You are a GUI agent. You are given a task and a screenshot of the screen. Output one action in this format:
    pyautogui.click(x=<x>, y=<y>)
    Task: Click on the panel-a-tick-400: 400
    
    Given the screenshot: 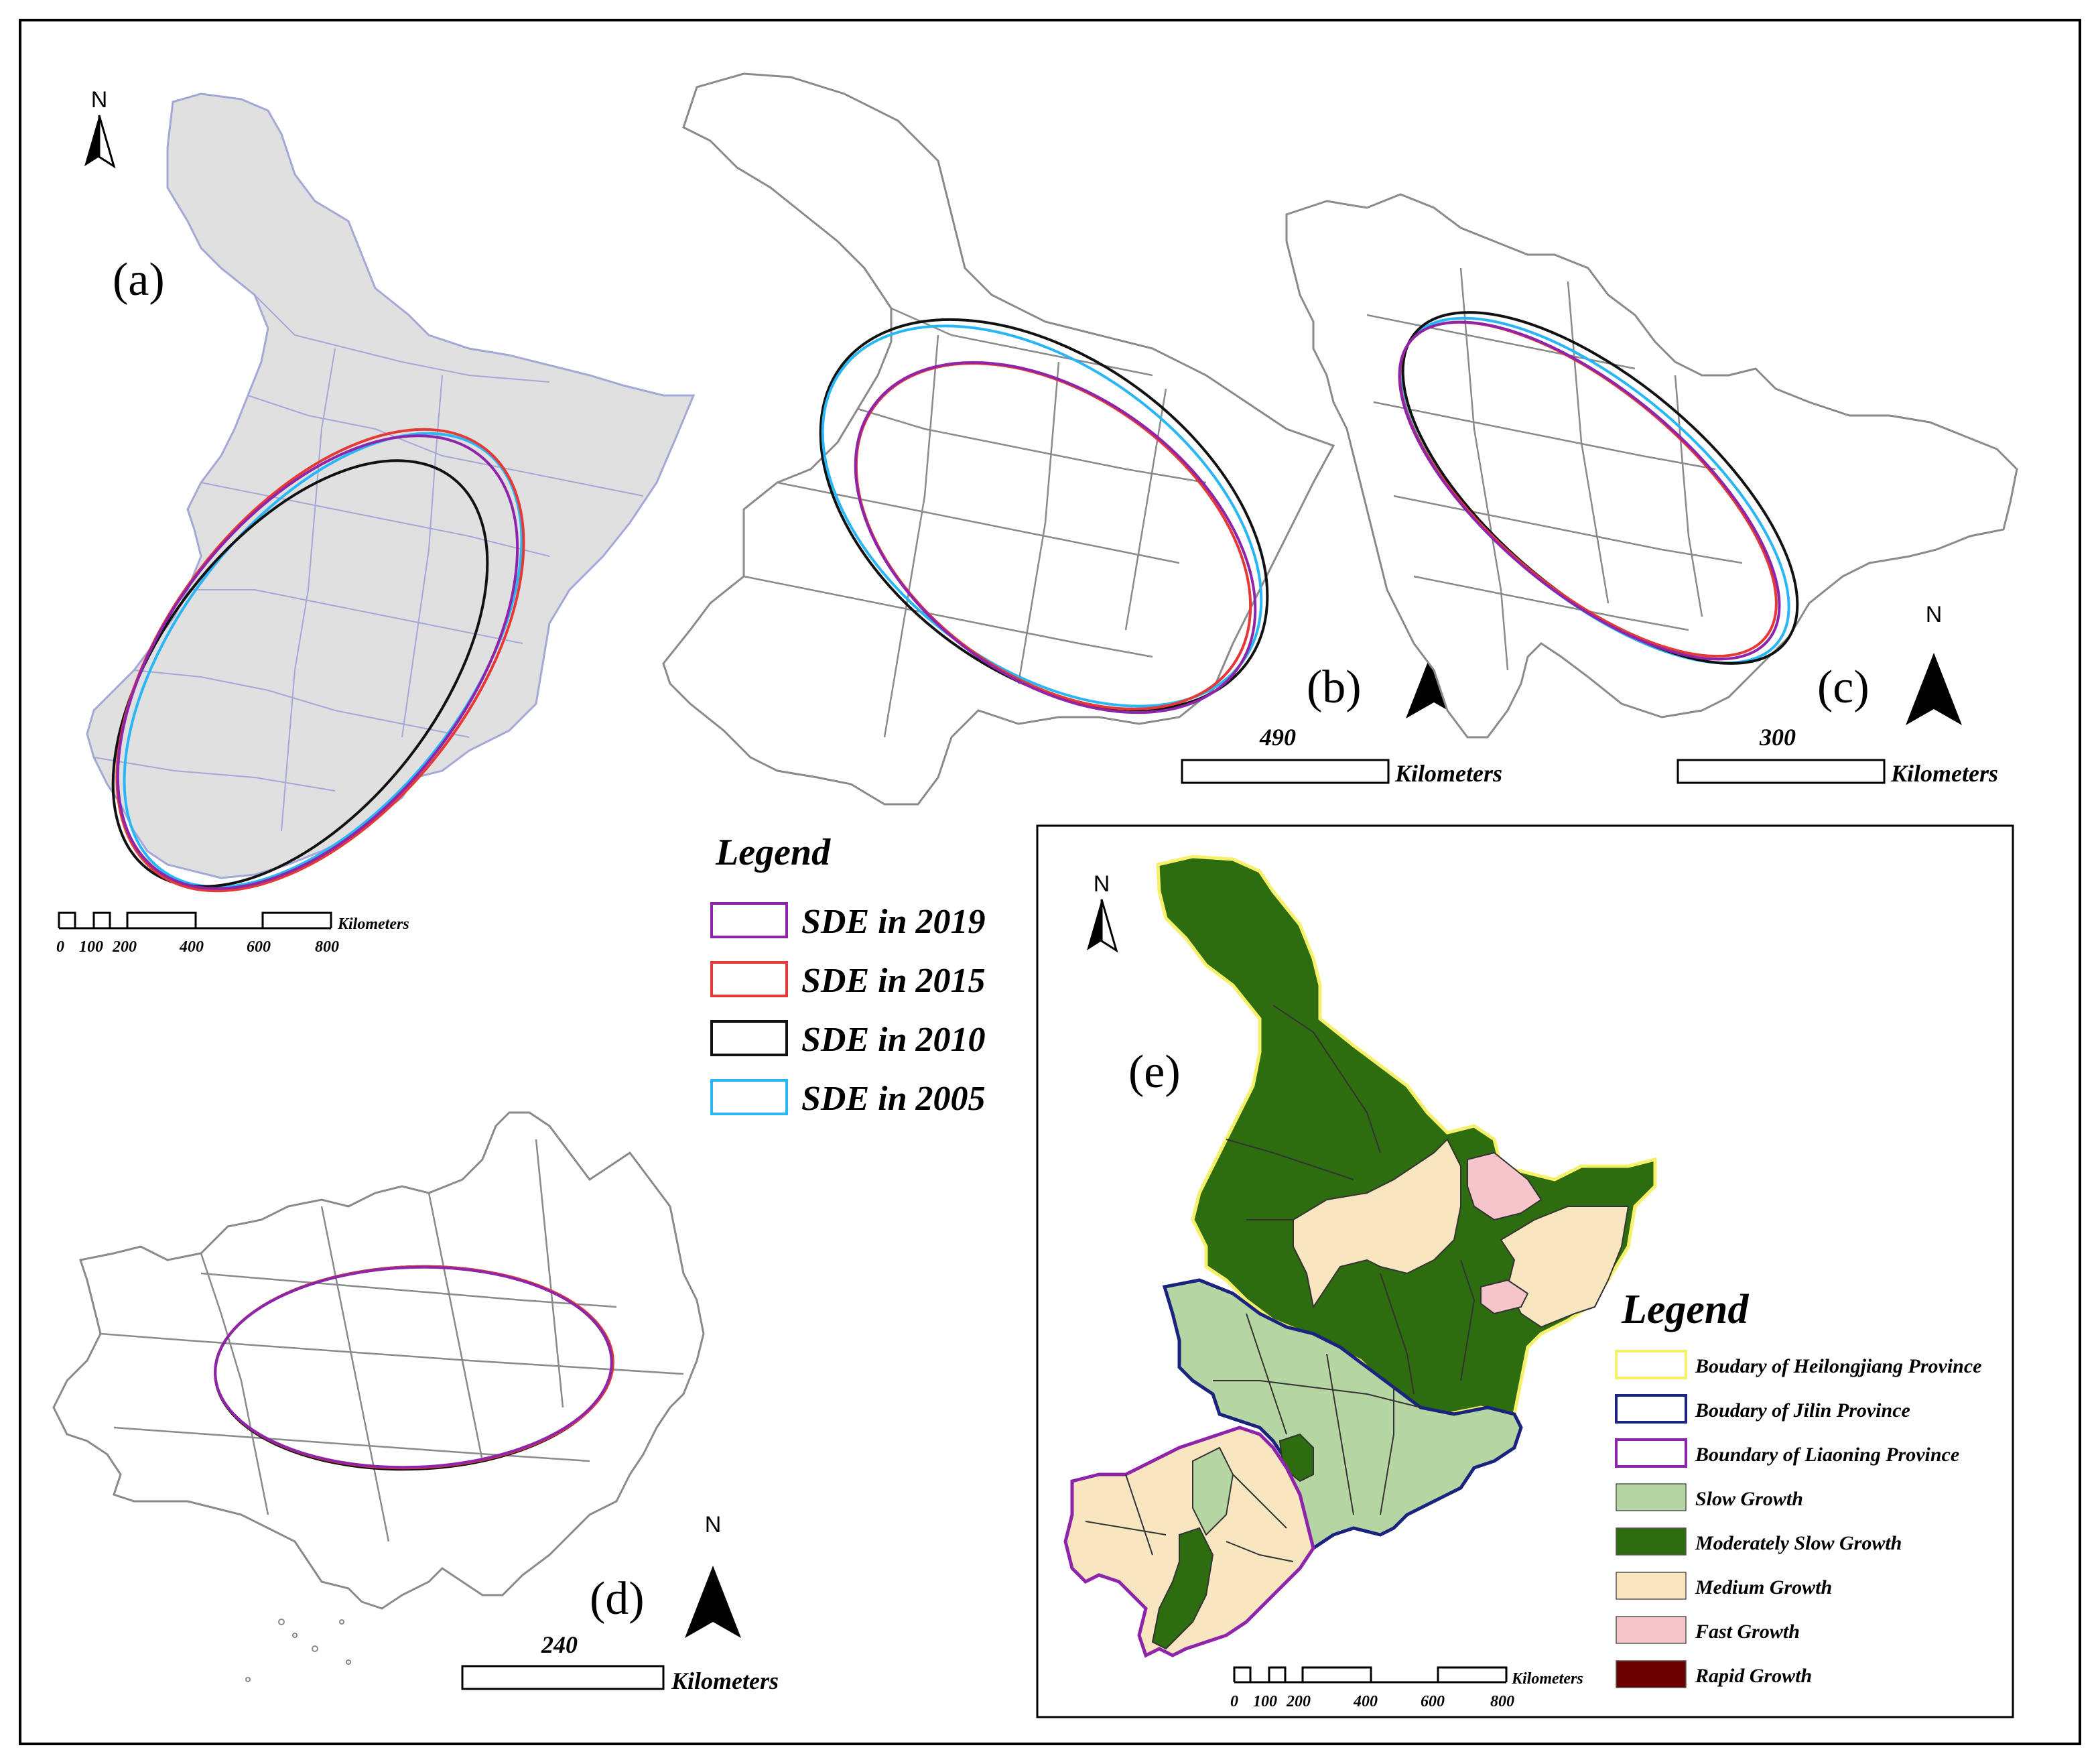 What is the action you would take?
    pyautogui.click(x=191, y=947)
    